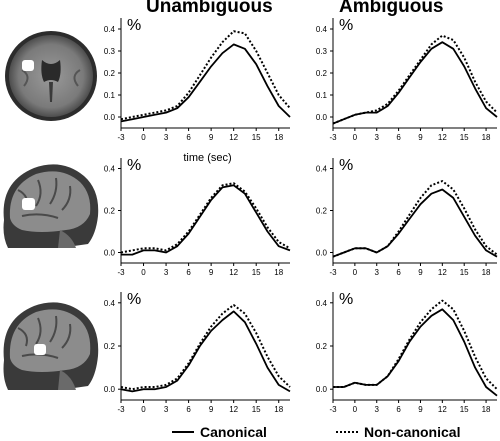  What do you see at coordinates (398, 137) in the screenshot?
I see `panel-1-ambiguous-x-tick-label: 6` at bounding box center [398, 137].